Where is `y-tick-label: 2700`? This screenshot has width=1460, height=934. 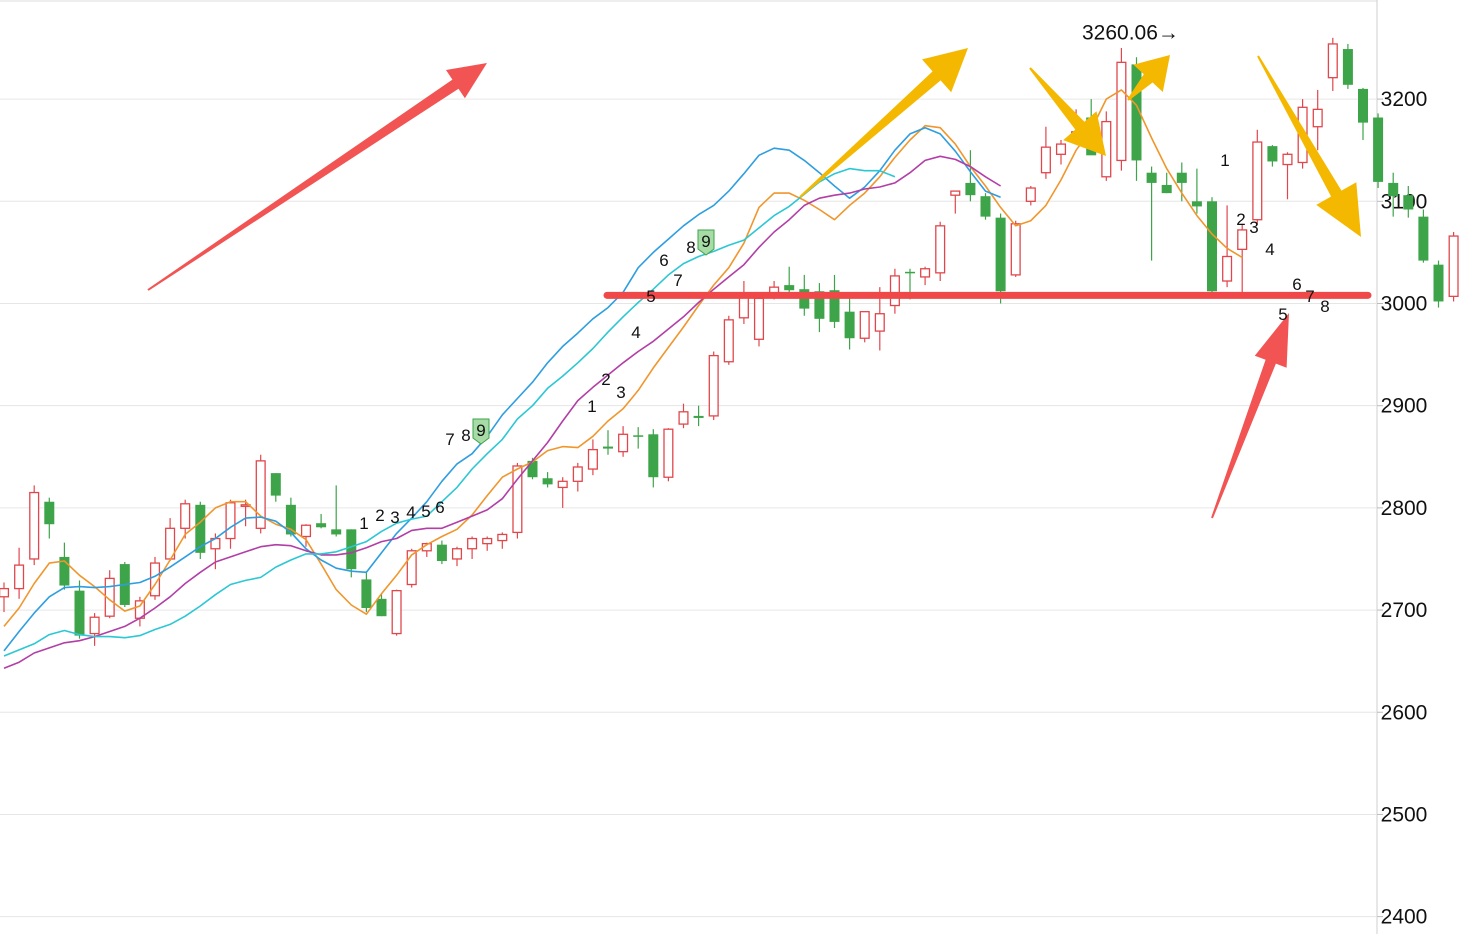
y-tick-label: 2700 is located at coordinates (1404, 610).